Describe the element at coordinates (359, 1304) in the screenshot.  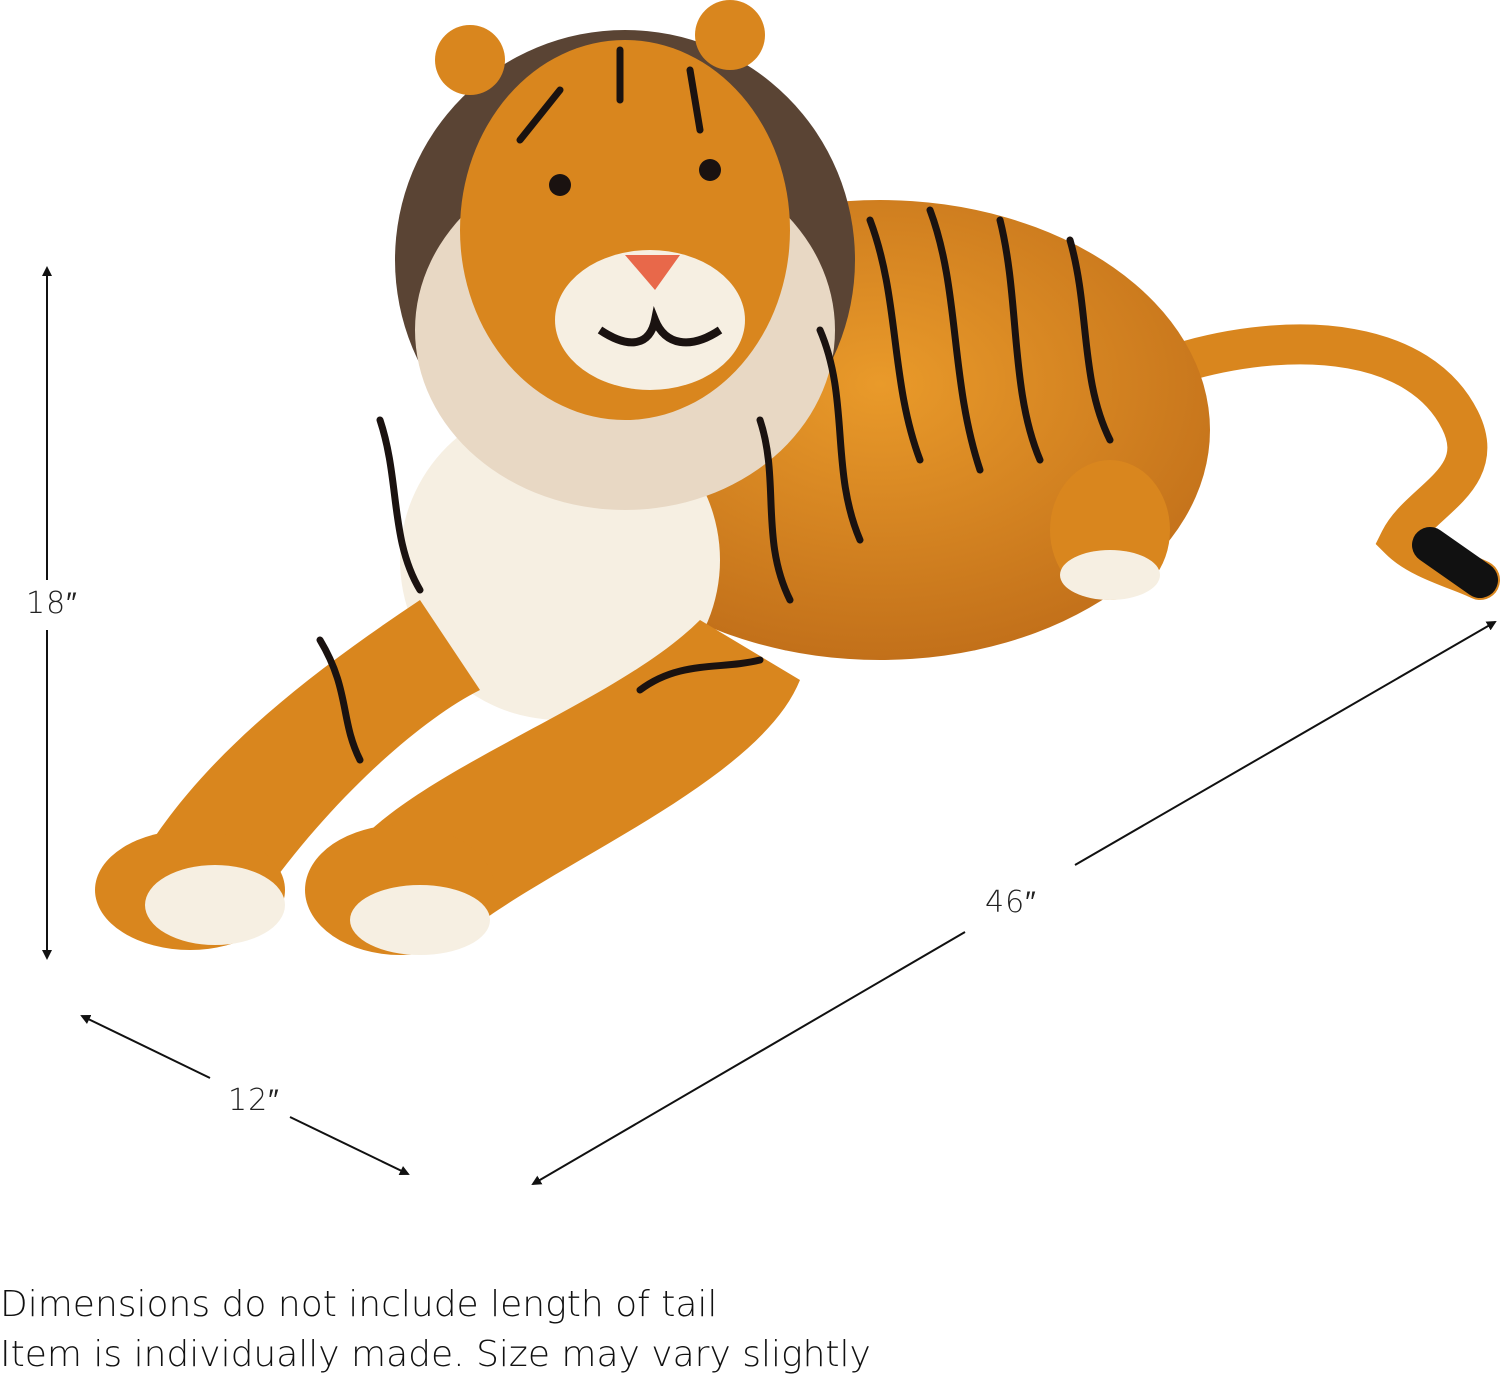
I see `tail-note: Dimensions do not include length of tail` at that location.